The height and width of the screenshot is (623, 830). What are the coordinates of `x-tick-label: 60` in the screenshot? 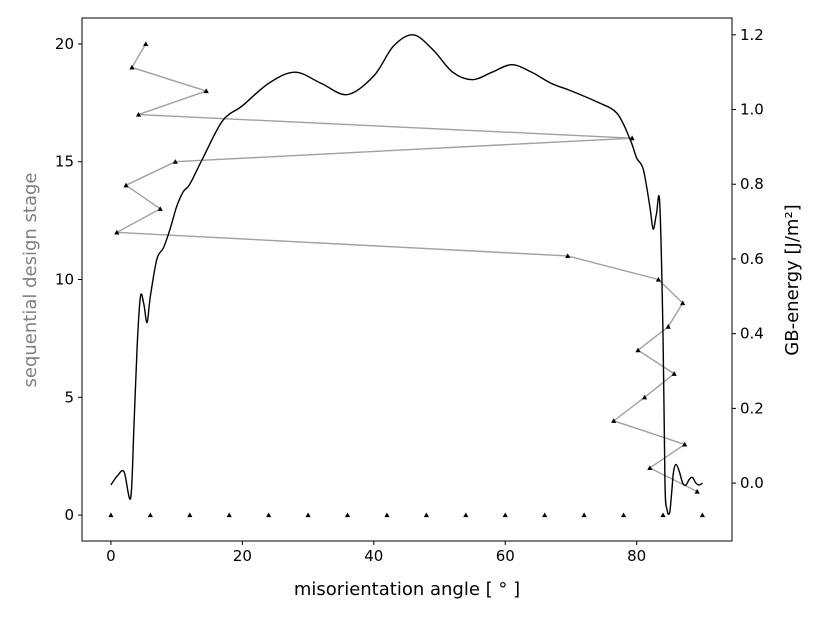 It's located at (505, 556).